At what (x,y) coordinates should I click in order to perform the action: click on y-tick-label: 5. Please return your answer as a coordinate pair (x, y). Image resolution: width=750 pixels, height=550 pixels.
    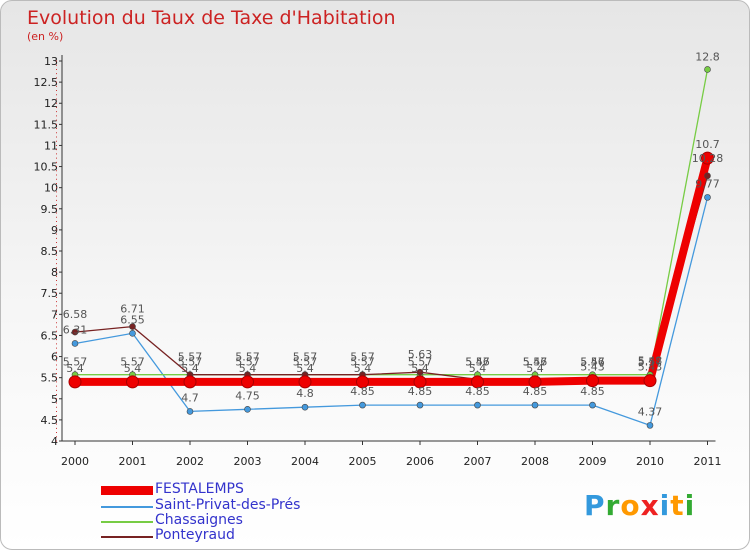
    Looking at the image, I should click on (54, 399).